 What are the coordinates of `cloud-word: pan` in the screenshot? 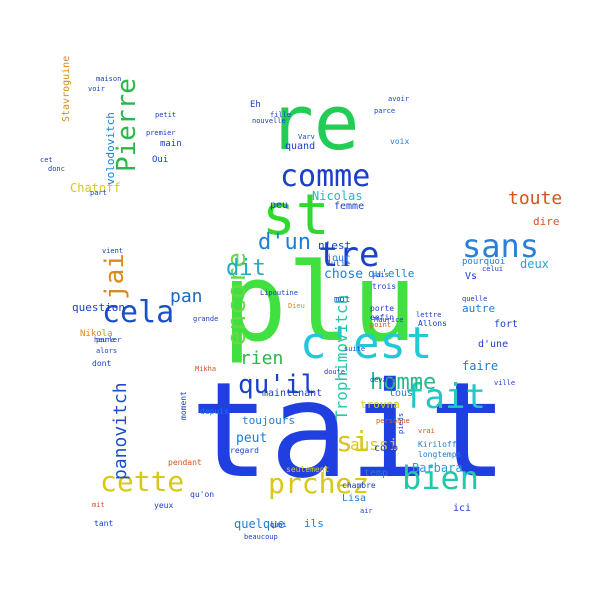 It's located at (186, 296).